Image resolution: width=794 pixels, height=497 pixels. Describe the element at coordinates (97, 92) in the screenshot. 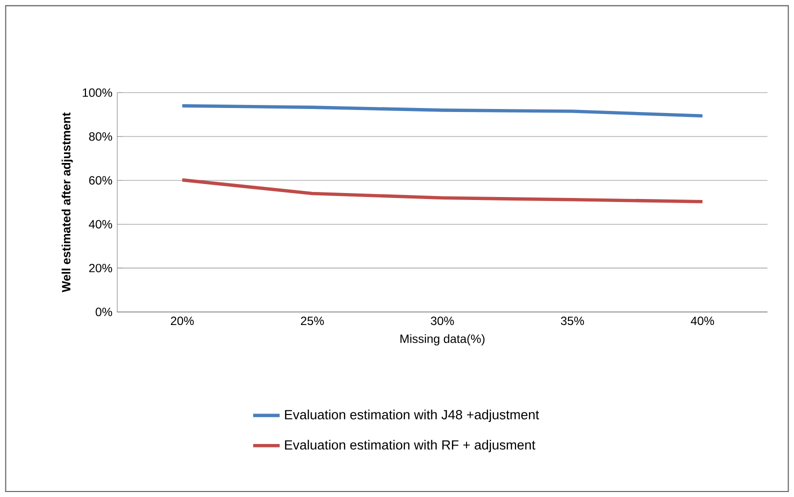

I see `y-tick-label: 100%` at that location.